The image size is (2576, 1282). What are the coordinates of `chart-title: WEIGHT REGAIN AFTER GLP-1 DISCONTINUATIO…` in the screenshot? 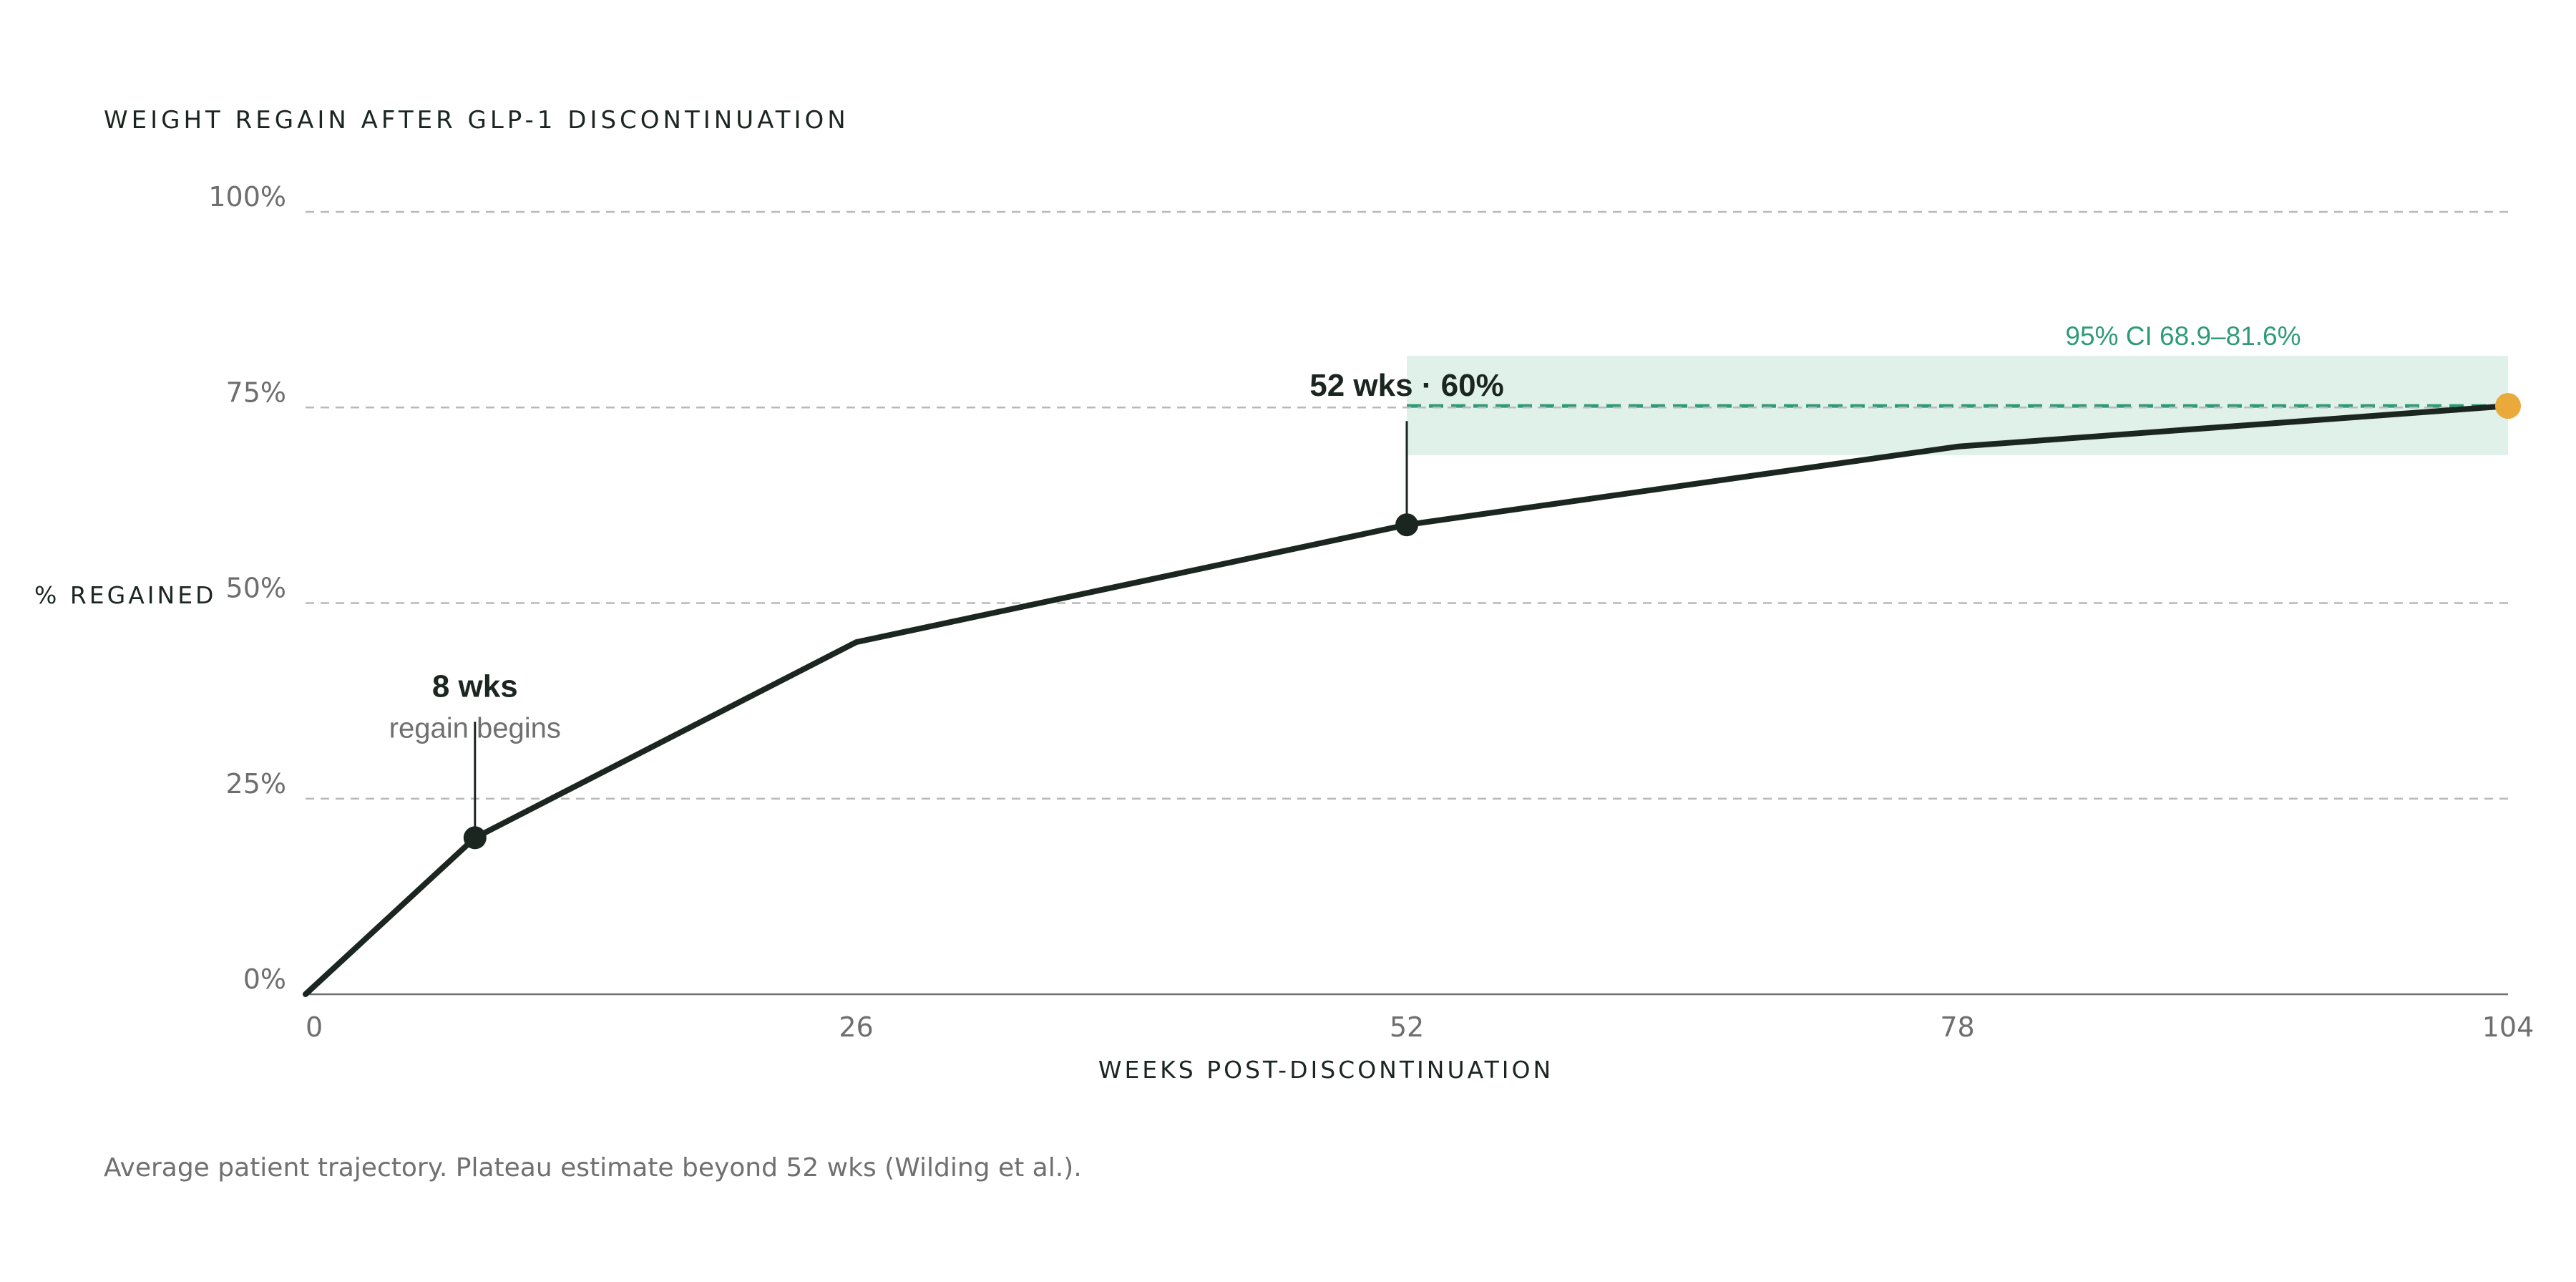 It's located at (476, 121).